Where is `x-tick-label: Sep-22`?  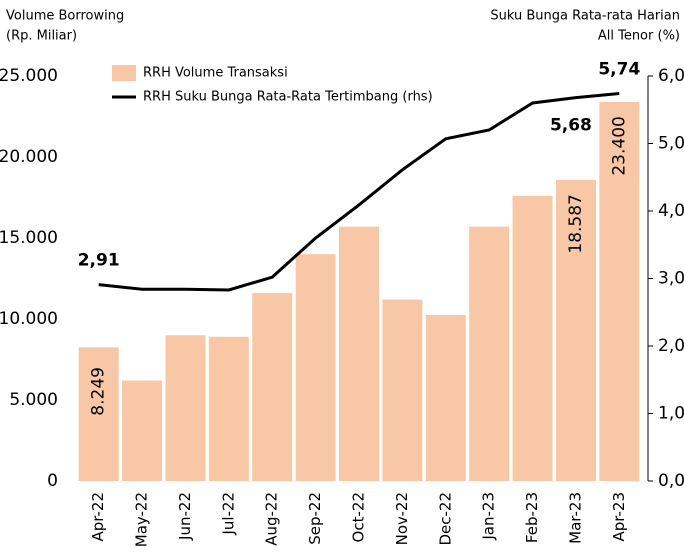 x-tick-label: Sep-22 is located at coordinates (315, 518).